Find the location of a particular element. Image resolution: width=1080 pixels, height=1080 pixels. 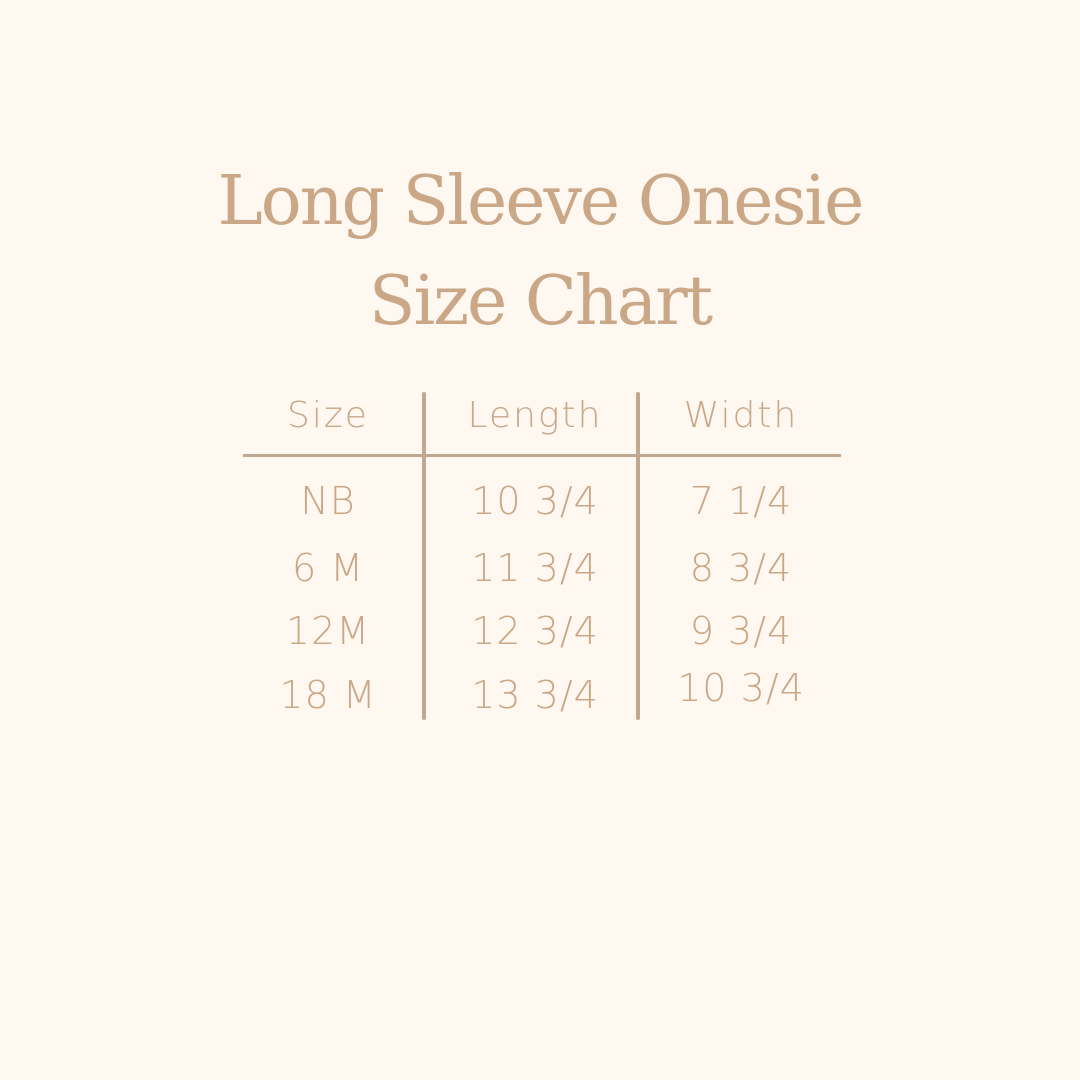

cell-length: 12 3/4 is located at coordinates (535, 631).